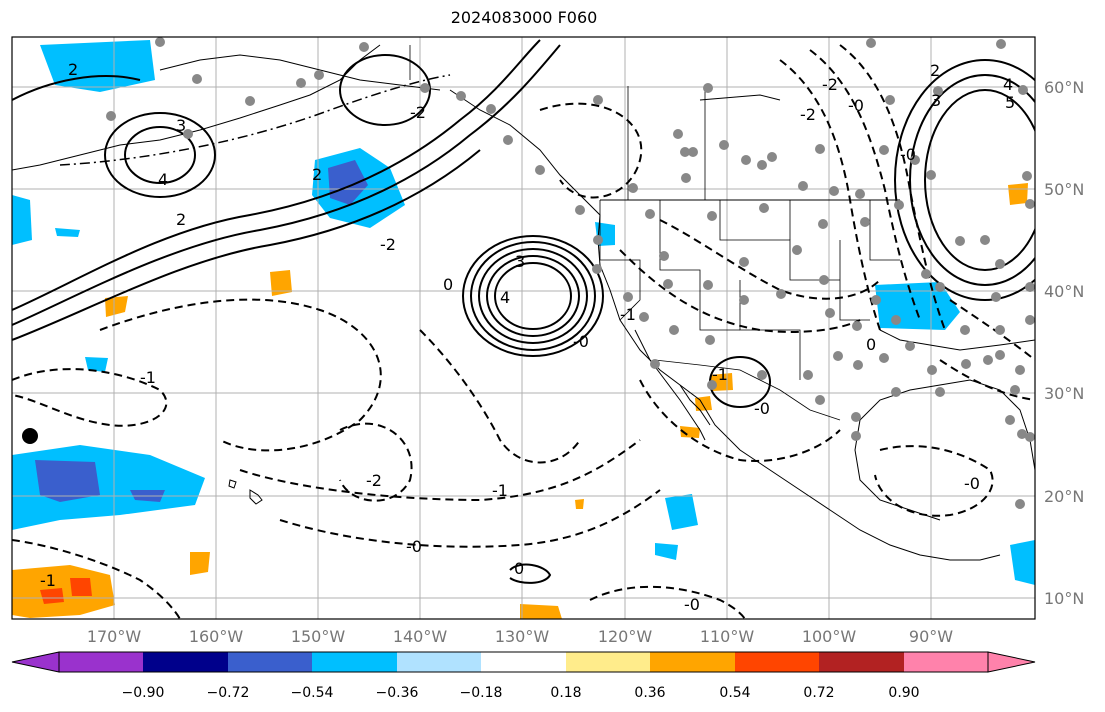  I want to click on lon-label: 160°W, so click(216, 636).